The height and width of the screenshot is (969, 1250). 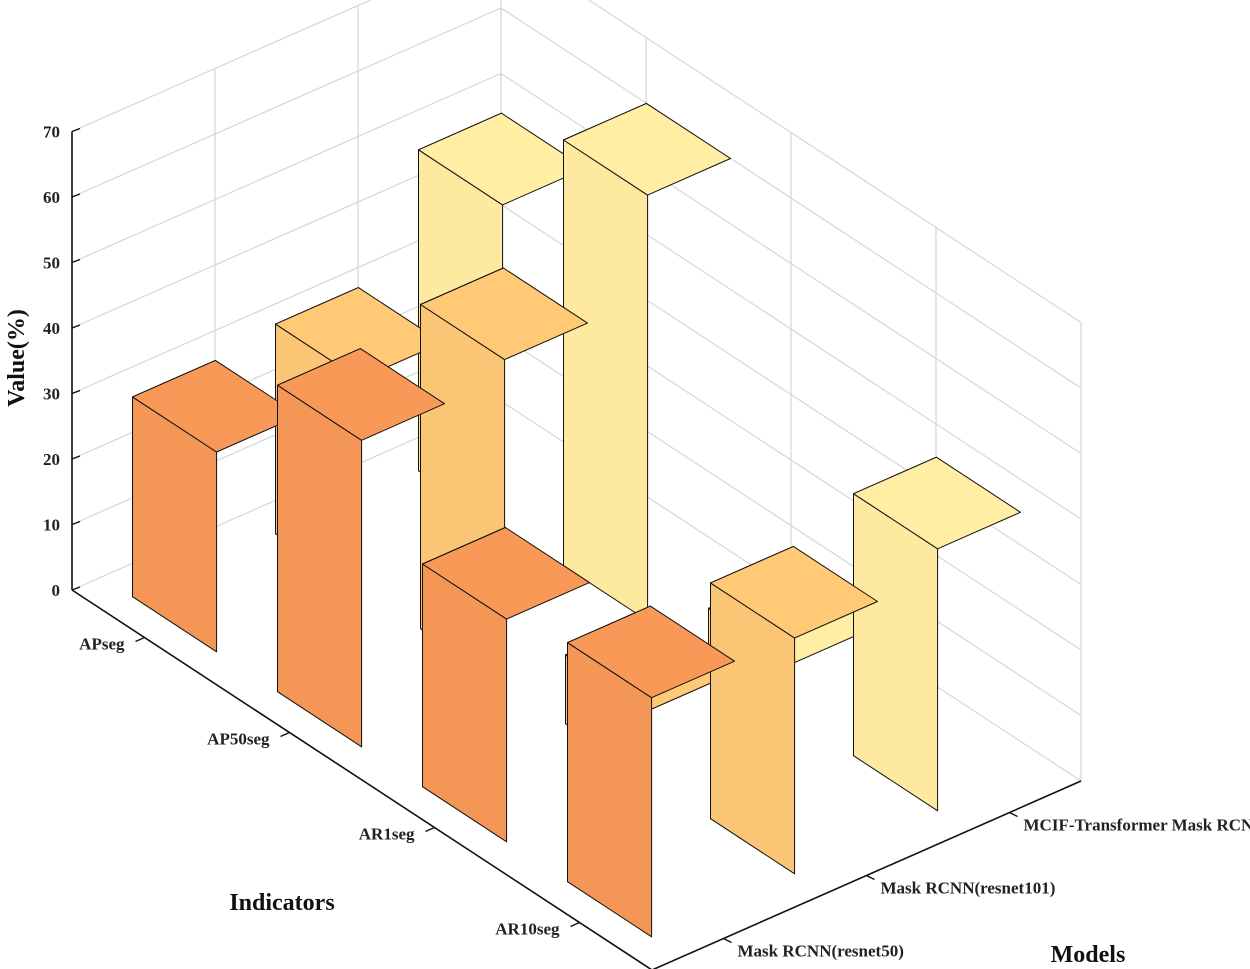 I want to click on z-tick-label-70: 70, so click(x=51, y=132).